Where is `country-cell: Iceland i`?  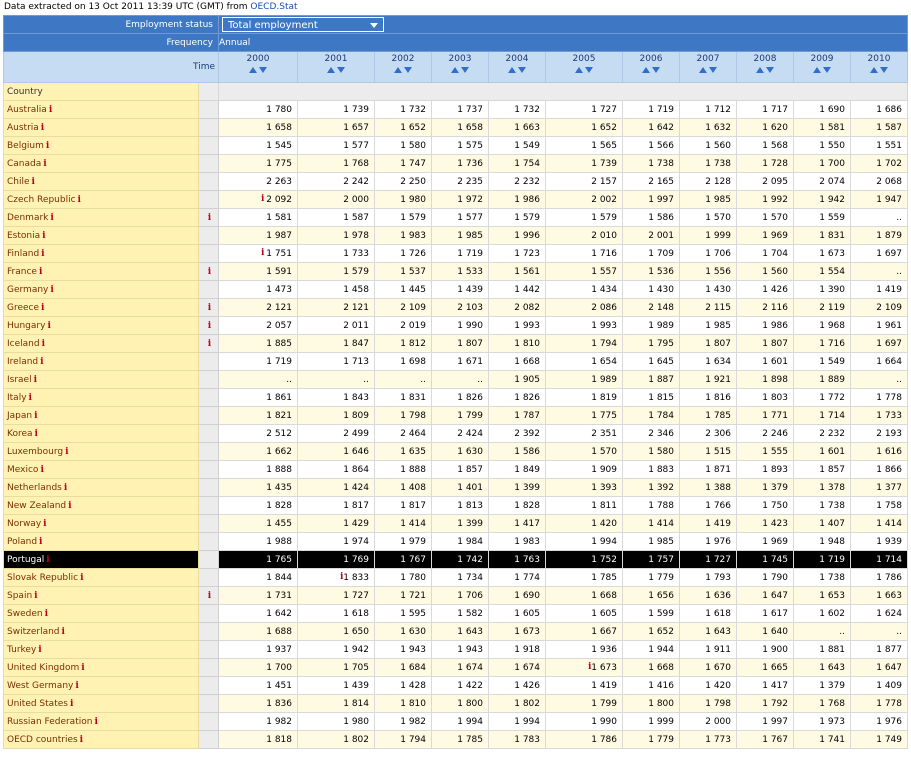 country-cell: Iceland i is located at coordinates (101, 343).